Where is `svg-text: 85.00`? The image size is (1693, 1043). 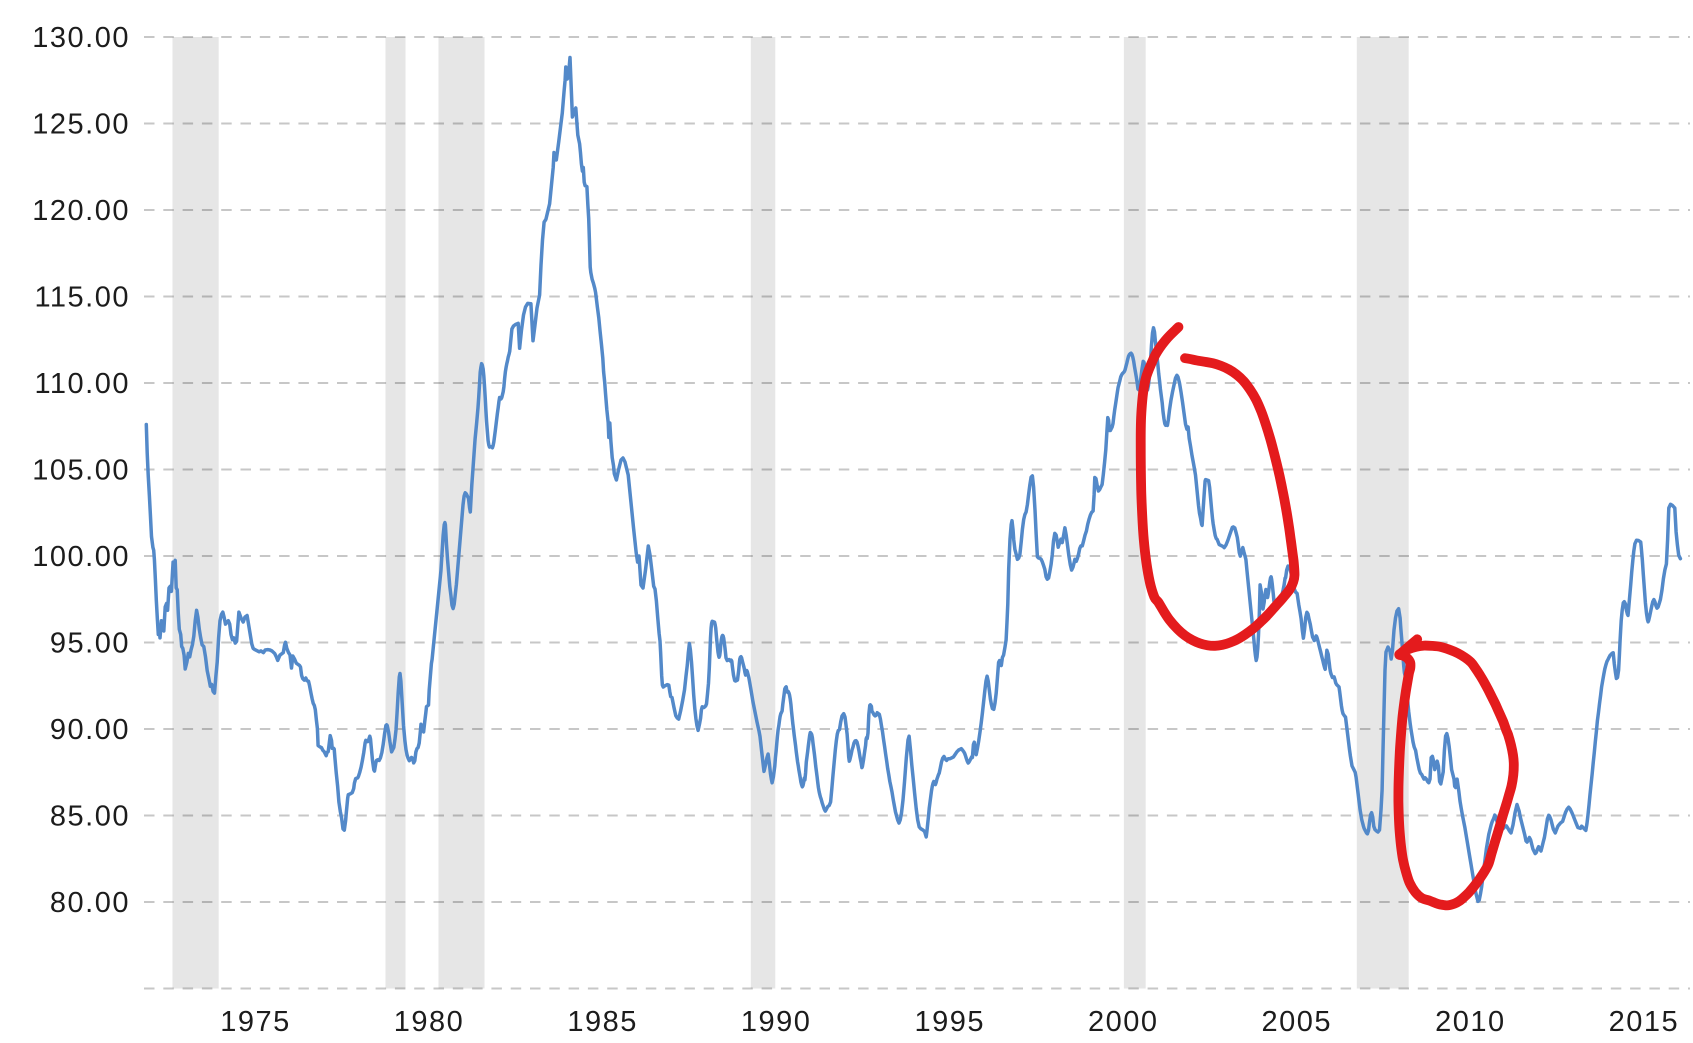 svg-text: 85.00 is located at coordinates (90, 817).